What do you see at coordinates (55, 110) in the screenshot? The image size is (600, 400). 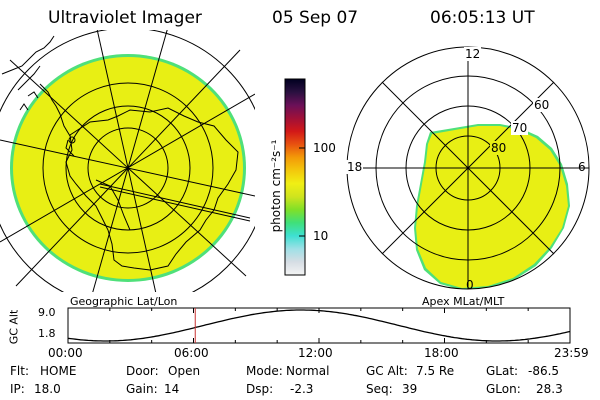 I see `antarctic-peninsula` at bounding box center [55, 110].